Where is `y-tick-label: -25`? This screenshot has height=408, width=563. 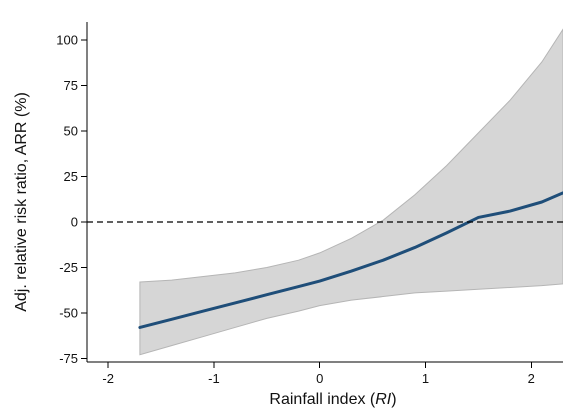
y-tick-label: -25 is located at coordinates (68, 267).